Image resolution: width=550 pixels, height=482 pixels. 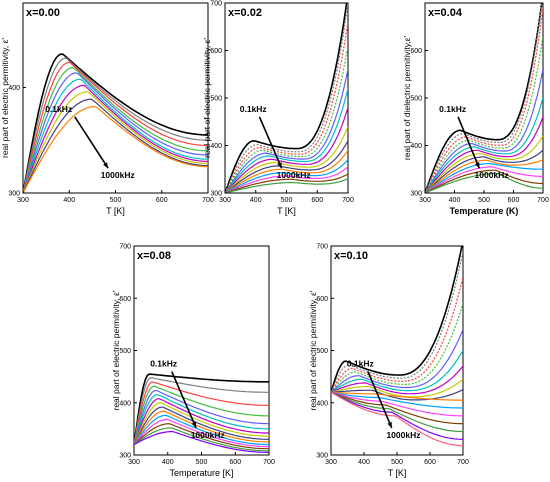 I want to click on plot-frame, so click(x=201, y=350).